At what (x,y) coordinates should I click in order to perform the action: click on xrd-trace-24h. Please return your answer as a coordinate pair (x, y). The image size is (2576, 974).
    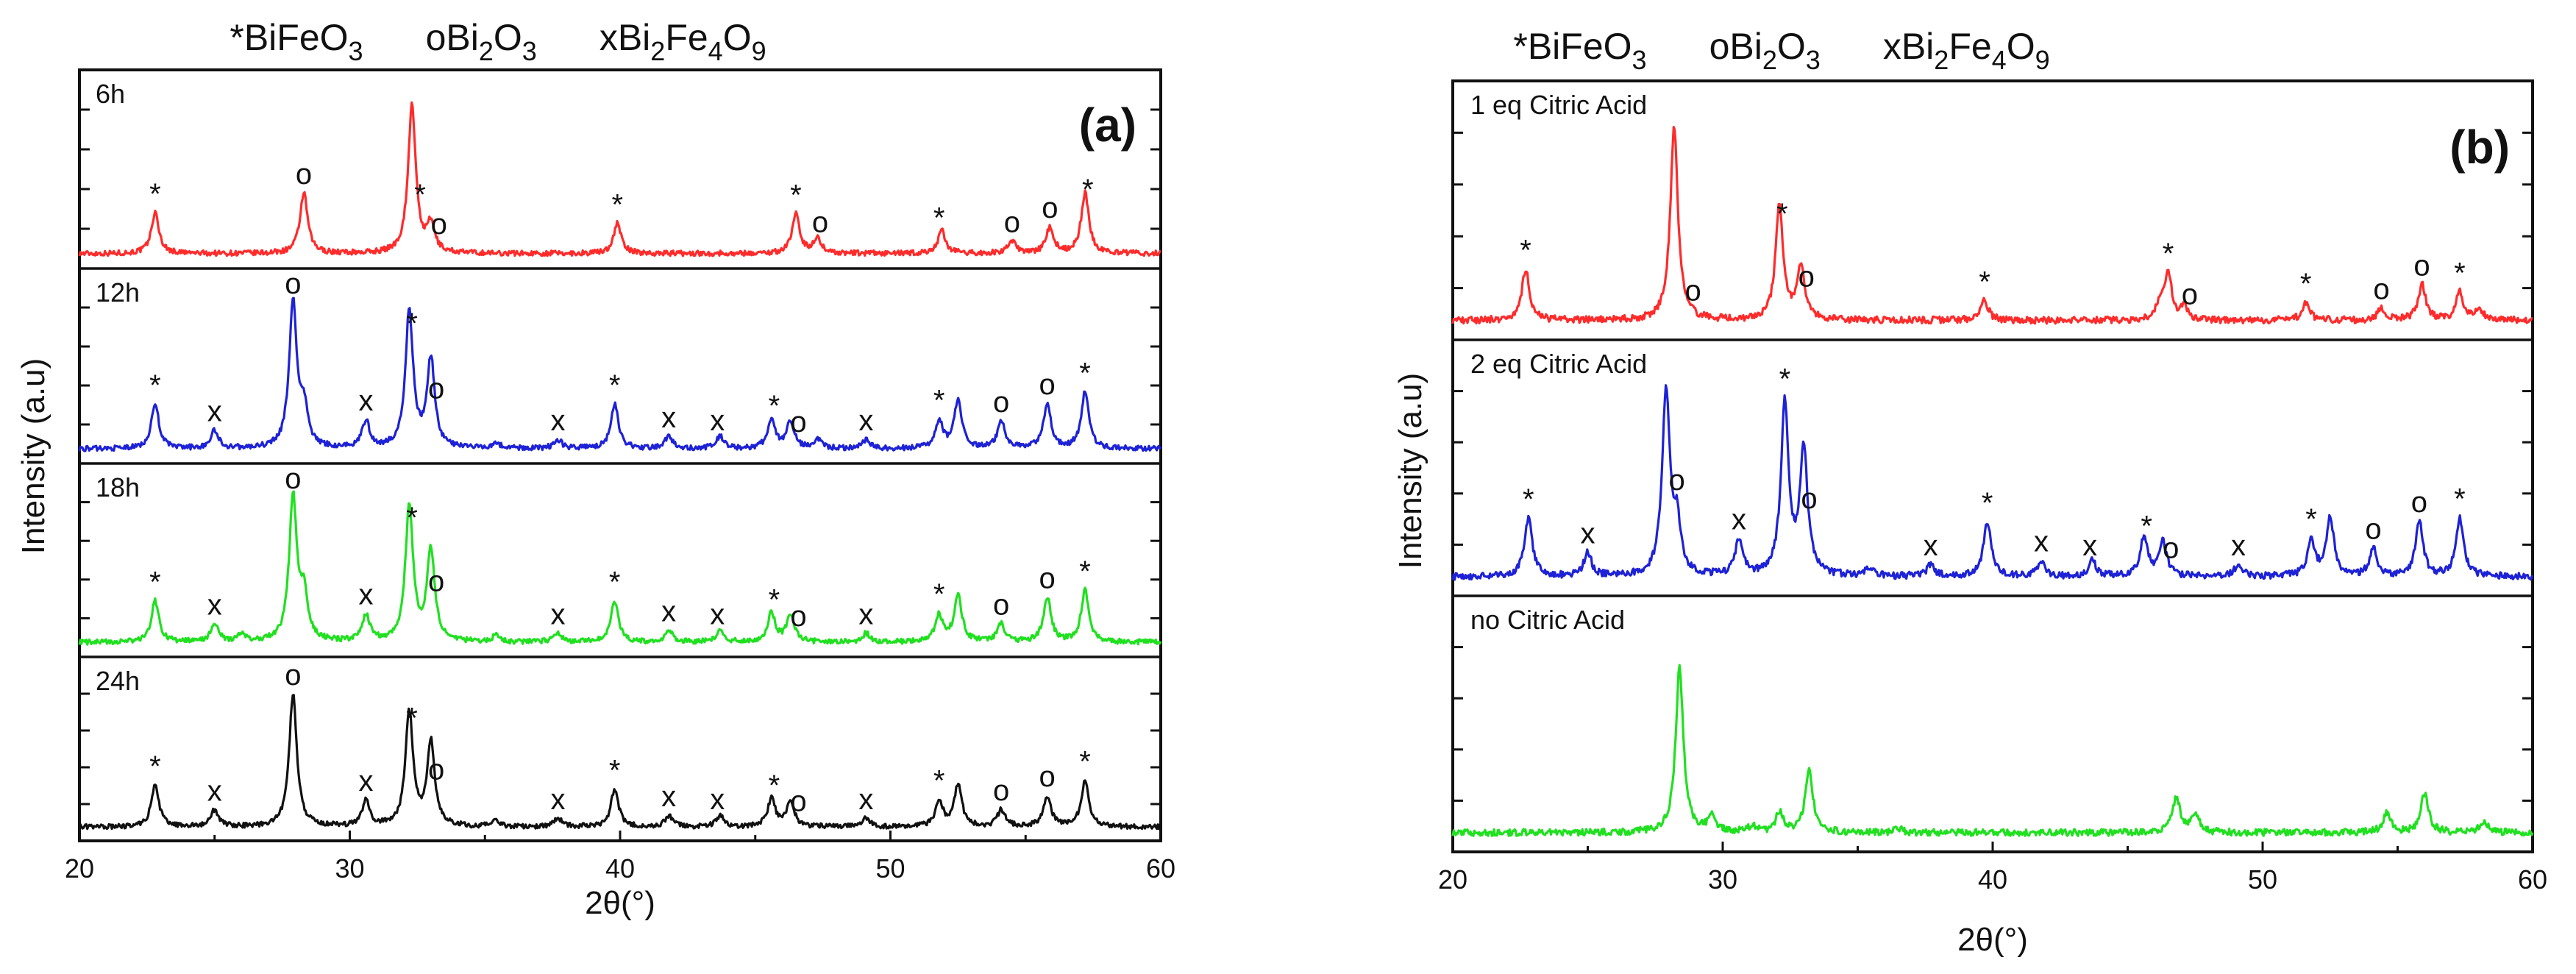
    Looking at the image, I should click on (620, 763).